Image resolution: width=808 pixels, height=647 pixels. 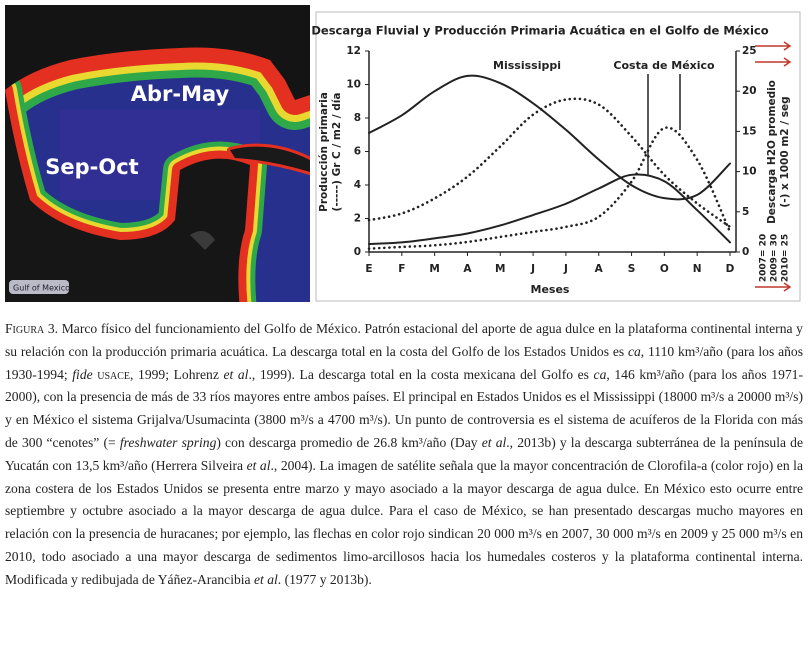 What do you see at coordinates (368, 269) in the screenshot?
I see `x-tick-label: E` at bounding box center [368, 269].